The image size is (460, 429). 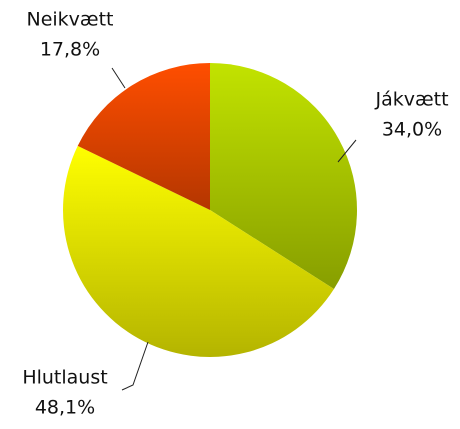 What do you see at coordinates (70, 20) in the screenshot?
I see `slice-name: Neikvætt` at bounding box center [70, 20].